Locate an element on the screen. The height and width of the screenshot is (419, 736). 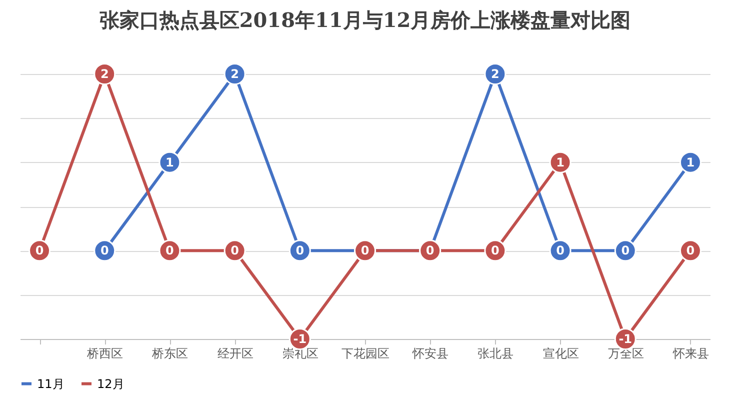
x-tick-label: 经开区 is located at coordinates (235, 353).